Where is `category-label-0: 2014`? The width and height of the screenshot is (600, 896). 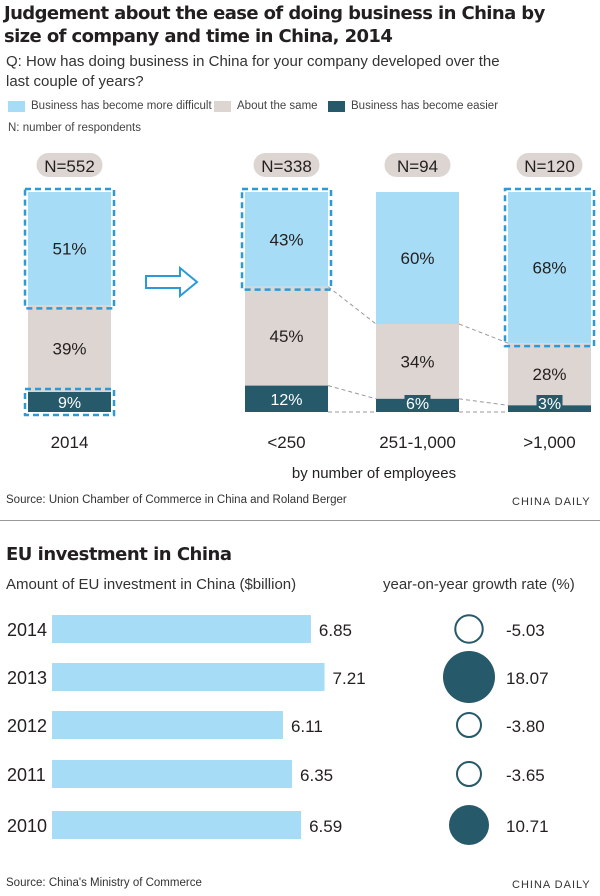
category-label-0: 2014 is located at coordinates (70, 442).